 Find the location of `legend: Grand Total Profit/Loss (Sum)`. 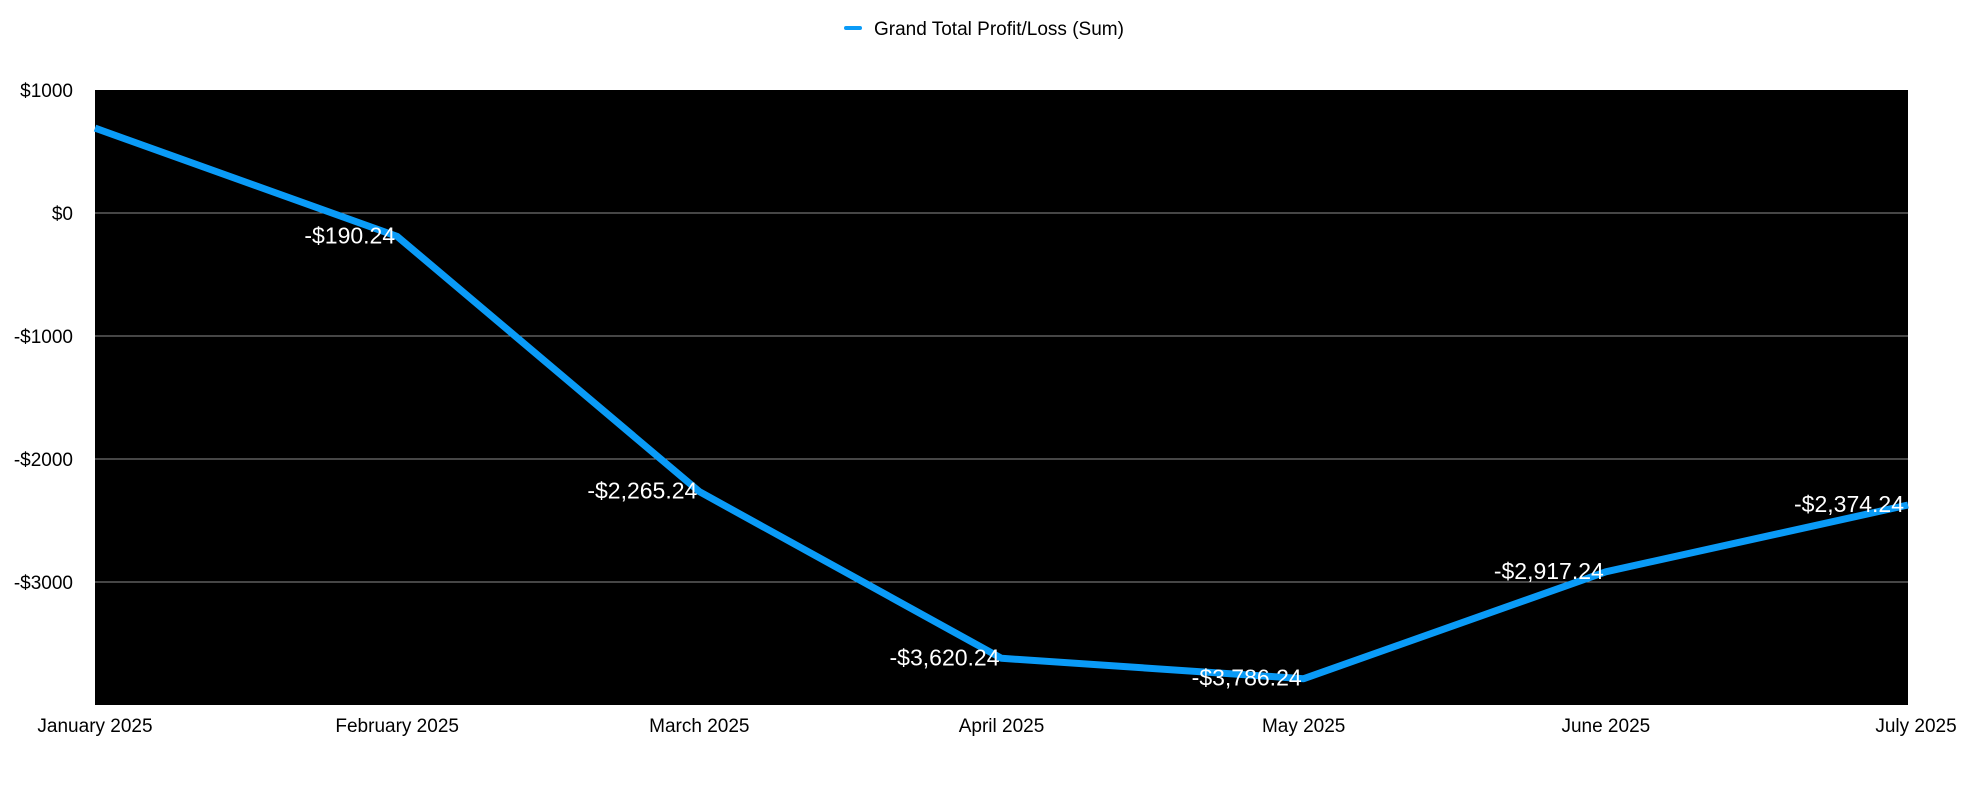

legend: Grand Total Profit/Loss (Sum) is located at coordinates (984, 29).